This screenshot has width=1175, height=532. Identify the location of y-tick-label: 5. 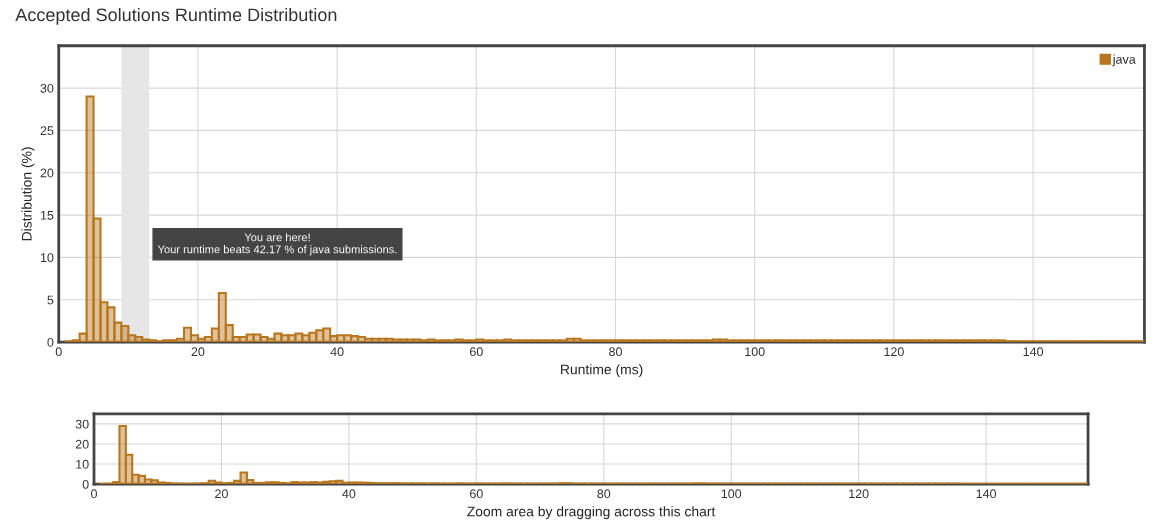
(50, 300).